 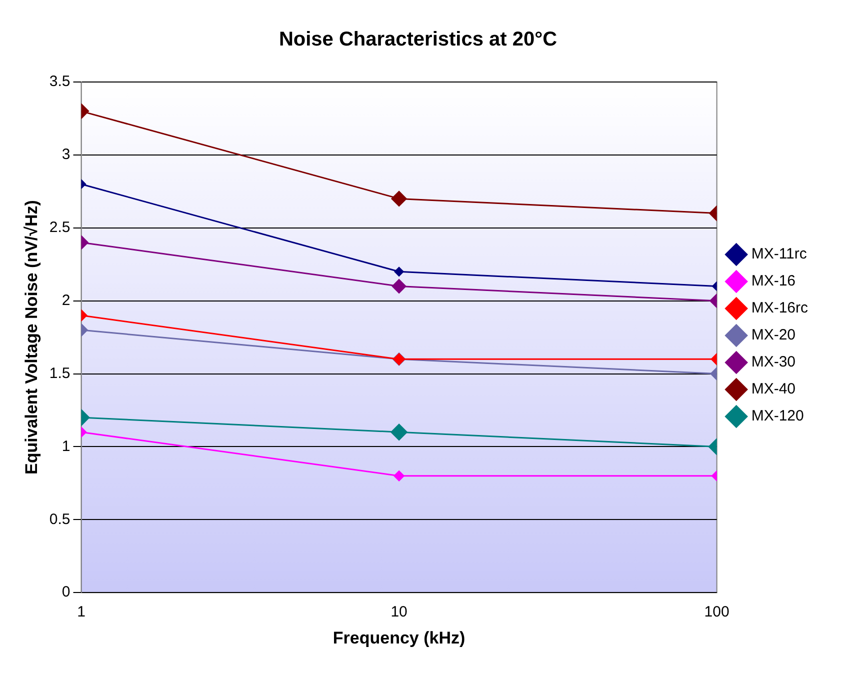 What do you see at coordinates (773, 281) in the screenshot?
I see `legend-label: MX-16` at bounding box center [773, 281].